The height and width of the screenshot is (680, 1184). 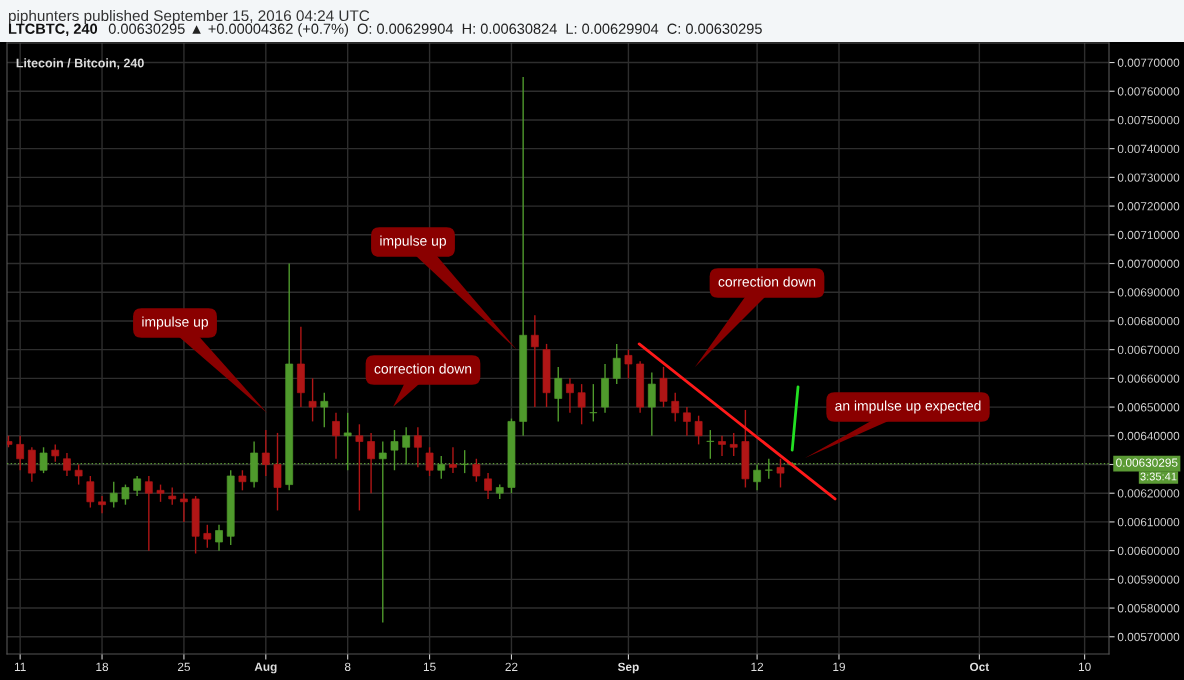 What do you see at coordinates (1148, 206) in the screenshot?
I see `y-tick-label: 0.00720000` at bounding box center [1148, 206].